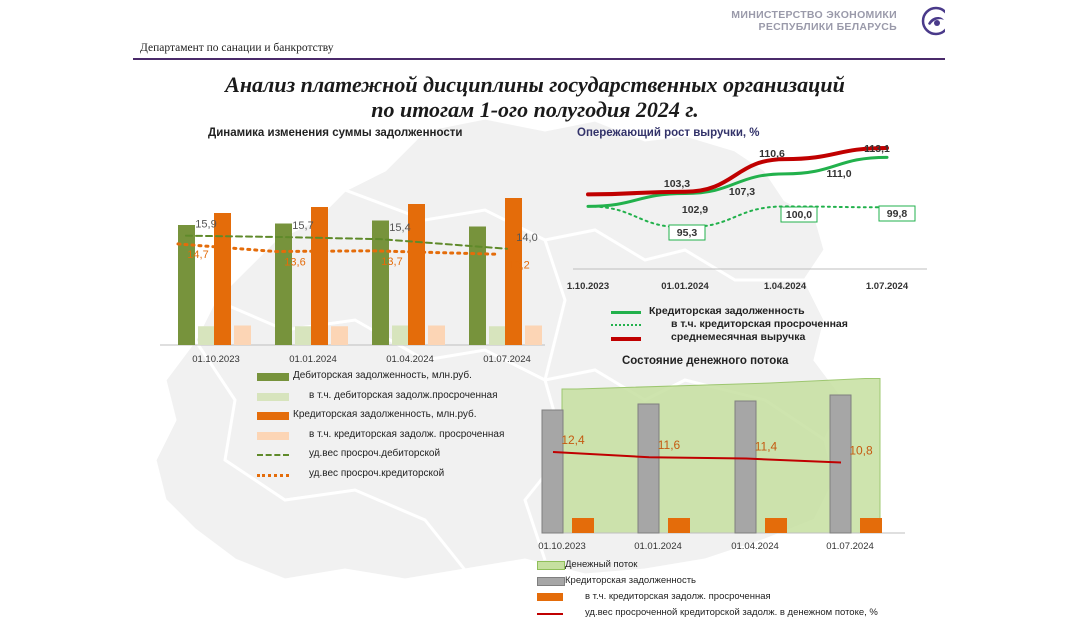 The height and width of the screenshot is (621, 1070). I want to click on data-label: 100,0, so click(799, 215).